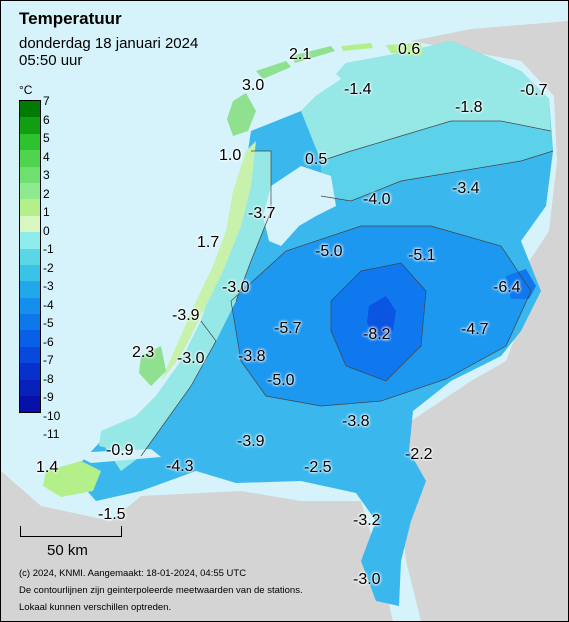 Image resolution: width=569 pixels, height=622 pixels. What do you see at coordinates (48, 304) in the screenshot?
I see `legend-label: -4` at bounding box center [48, 304].